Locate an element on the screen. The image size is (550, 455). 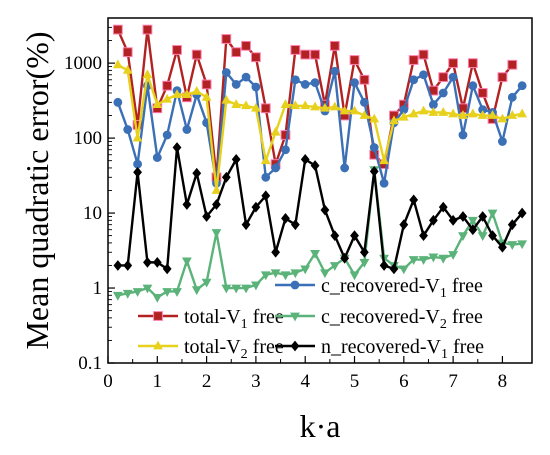
legend-label: n_recovered-V1 free is located at coordinates (402, 349).